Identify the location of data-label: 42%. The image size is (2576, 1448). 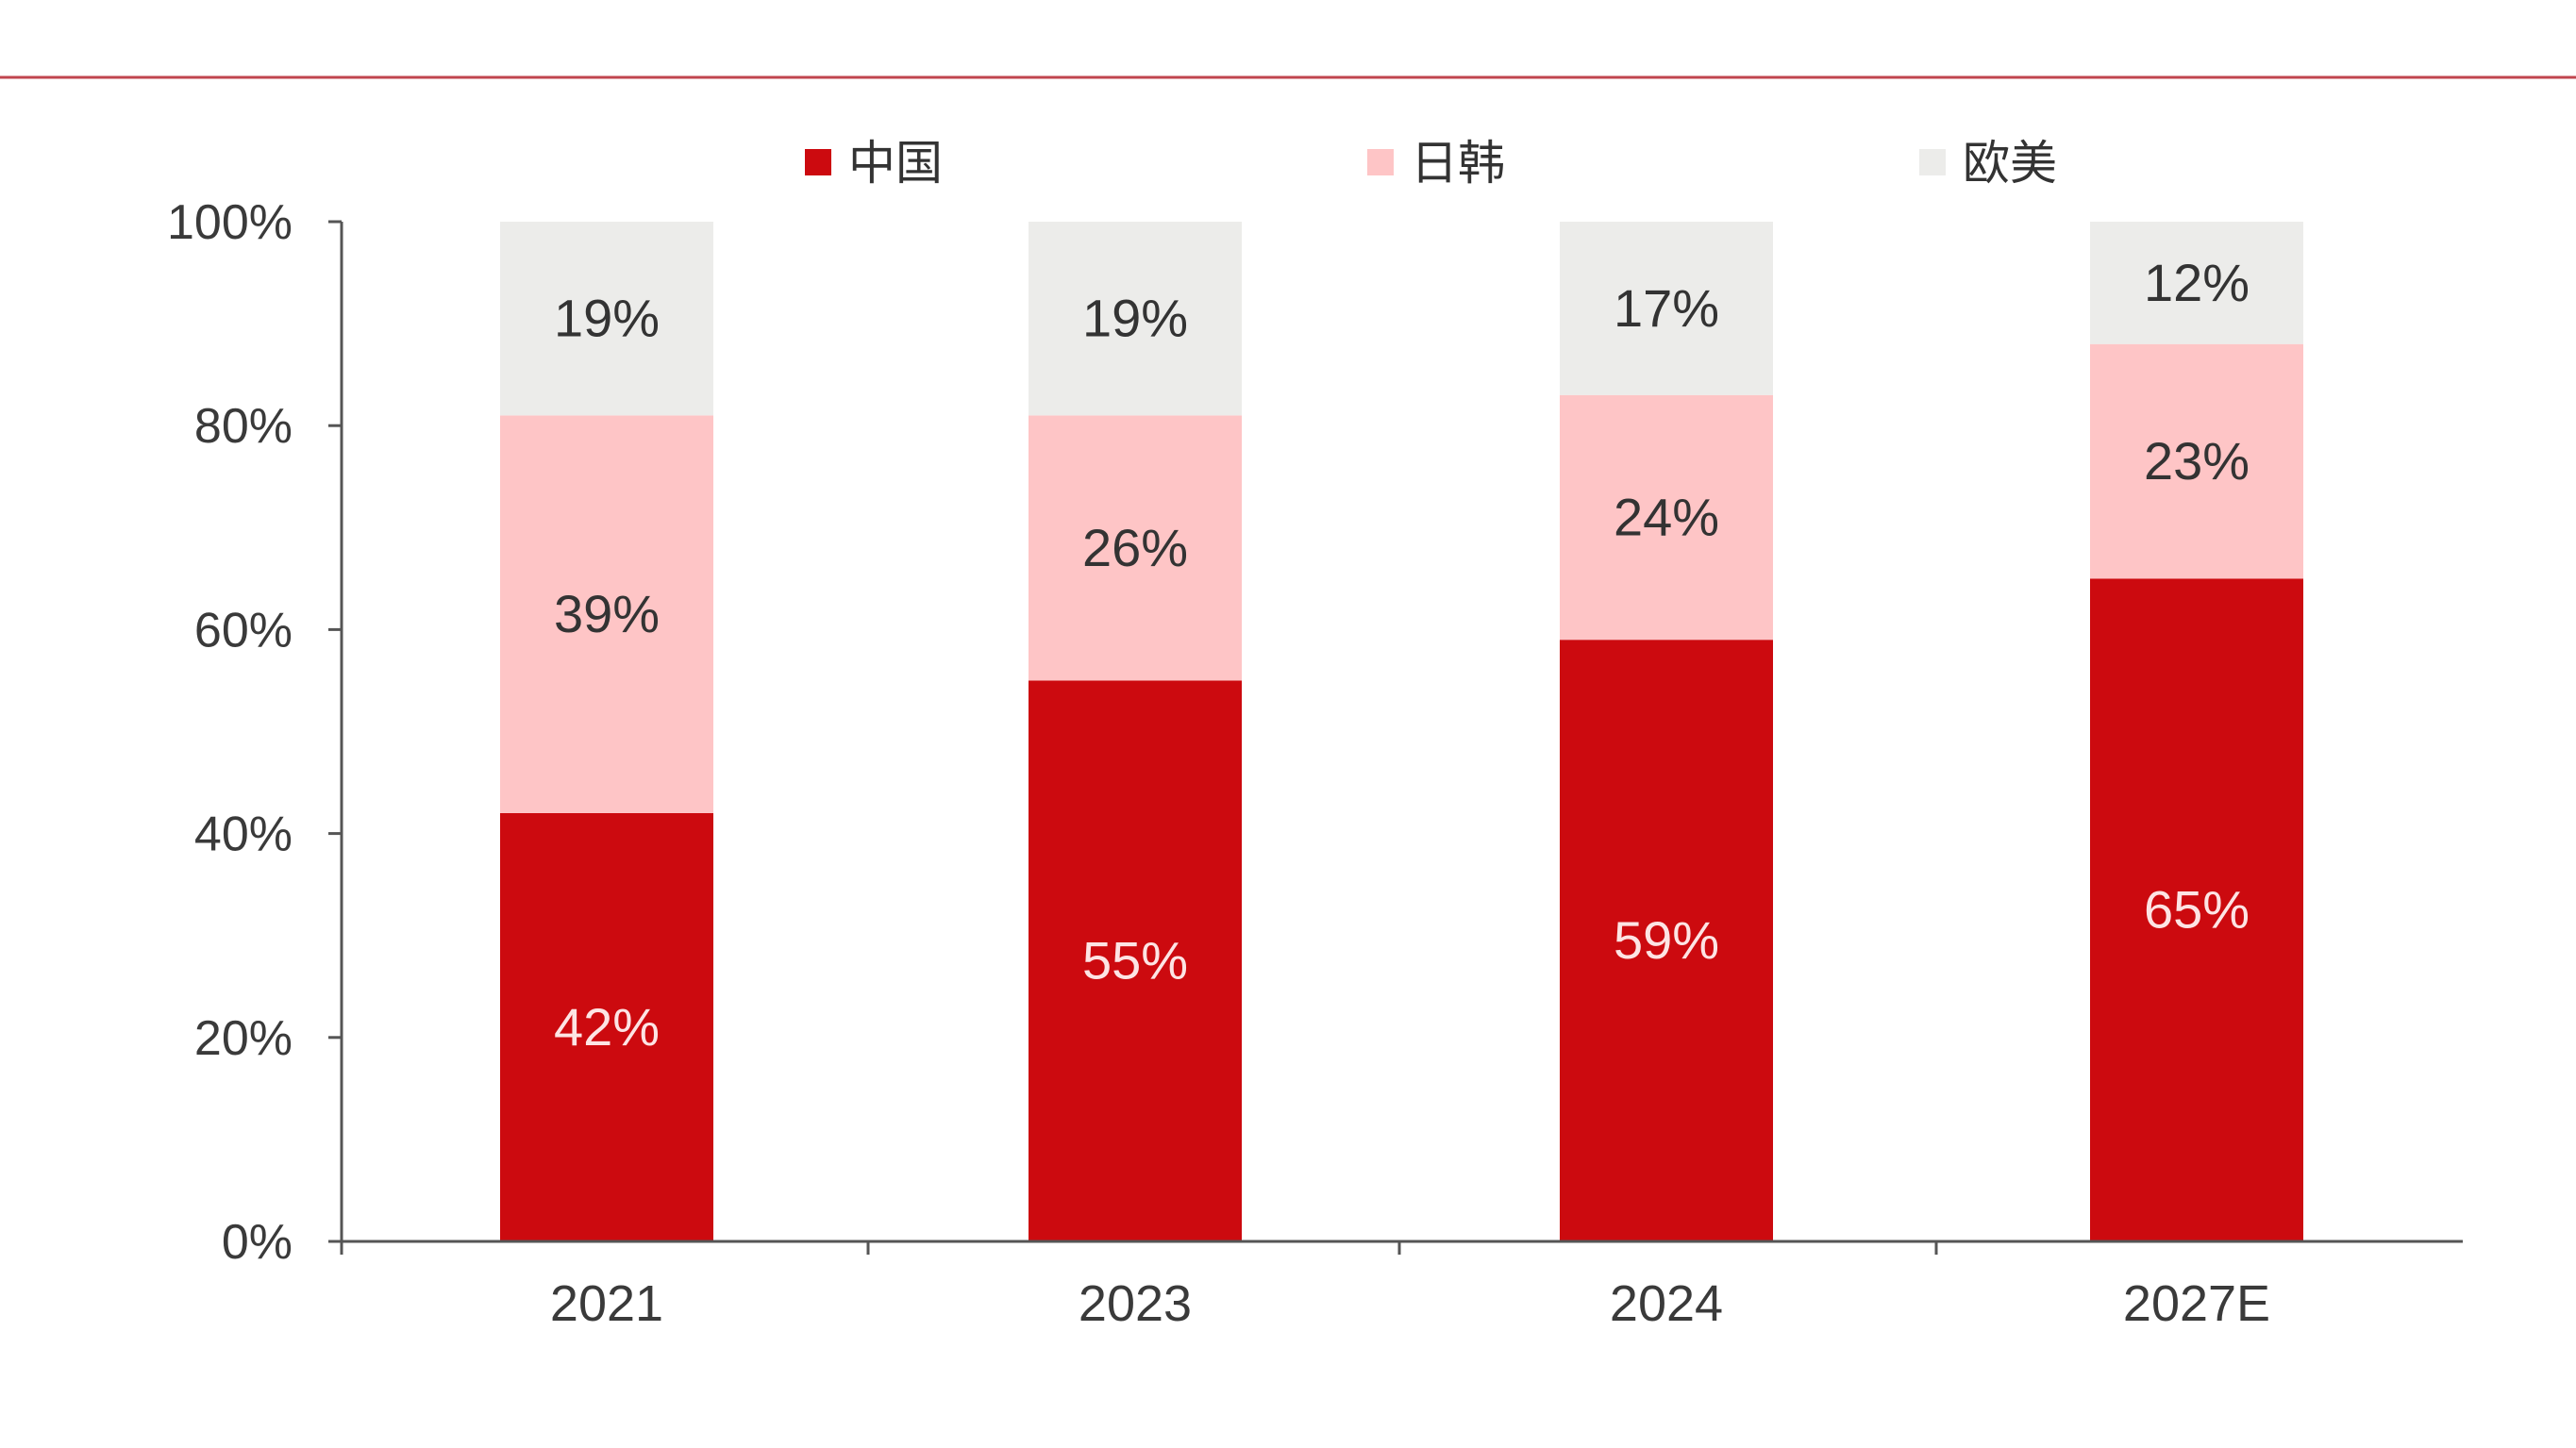
(607, 1027).